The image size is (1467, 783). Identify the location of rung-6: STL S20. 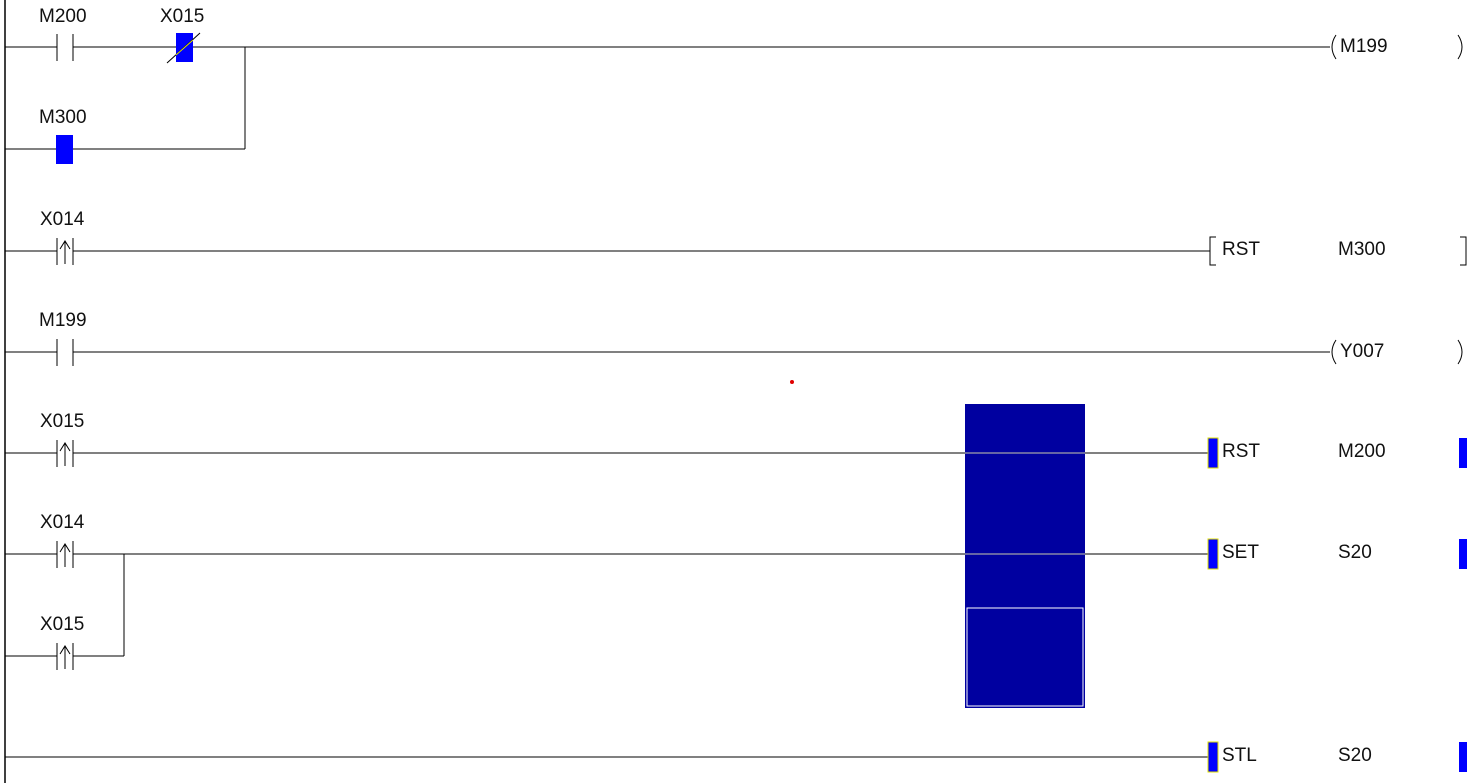
(736, 757).